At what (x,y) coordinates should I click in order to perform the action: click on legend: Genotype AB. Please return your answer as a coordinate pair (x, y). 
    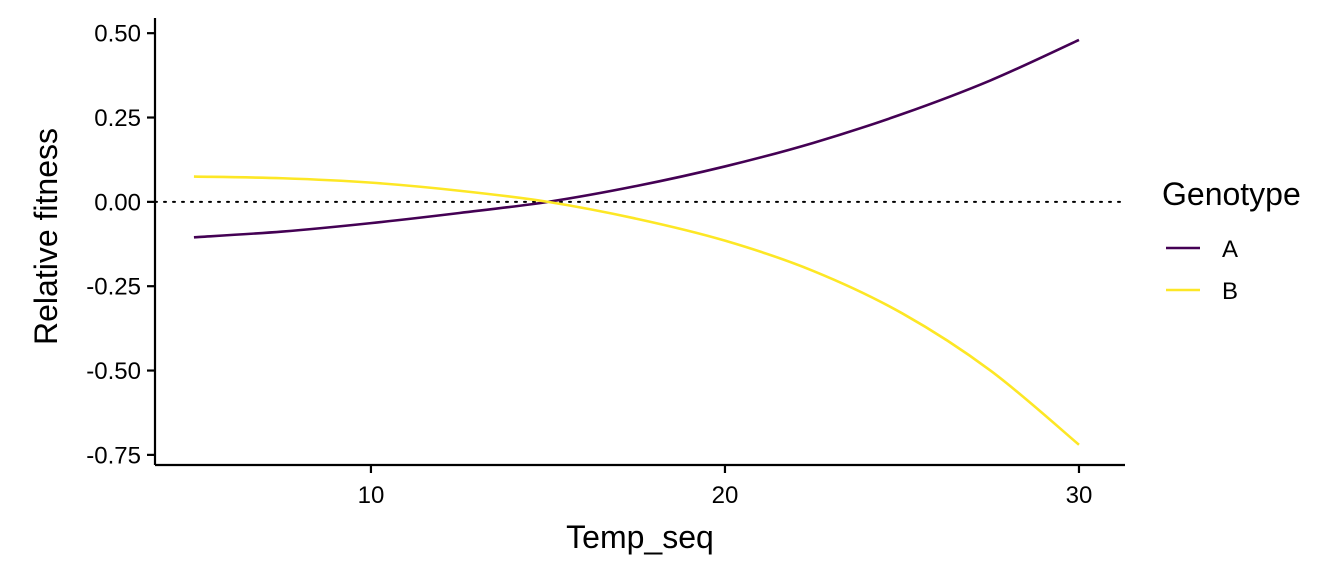
    Looking at the image, I should click on (1231, 240).